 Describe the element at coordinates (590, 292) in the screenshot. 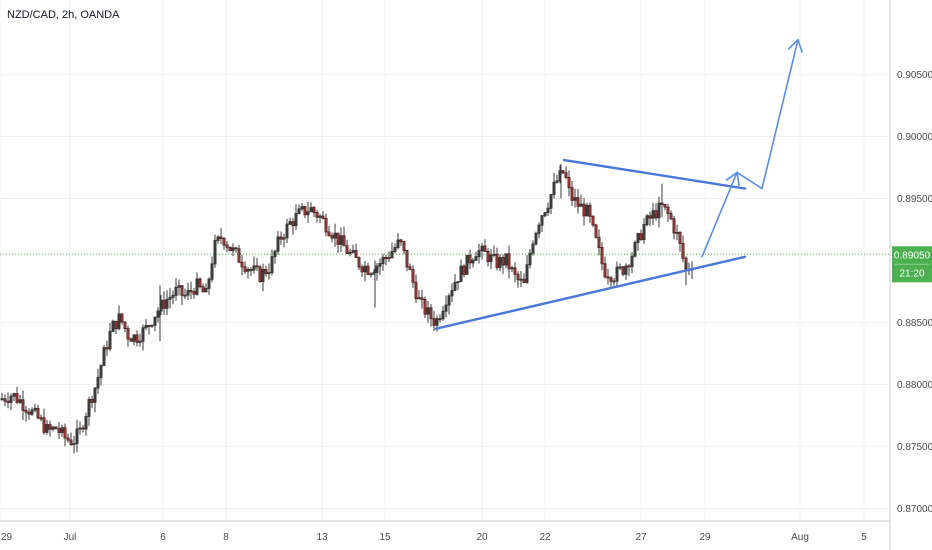

I see `lower-trendline` at that location.